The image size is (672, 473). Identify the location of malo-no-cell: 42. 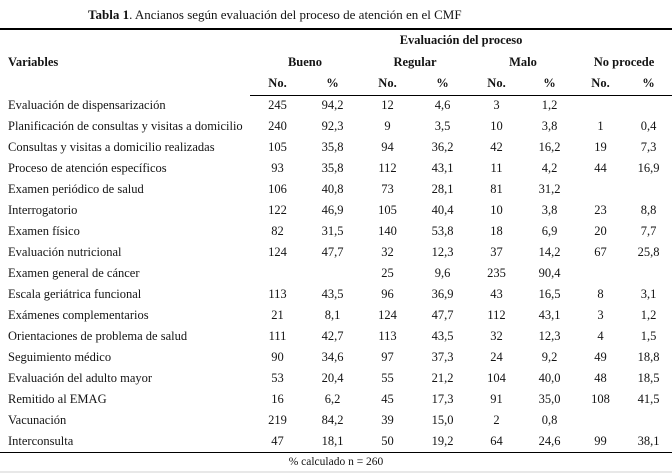
(496, 147).